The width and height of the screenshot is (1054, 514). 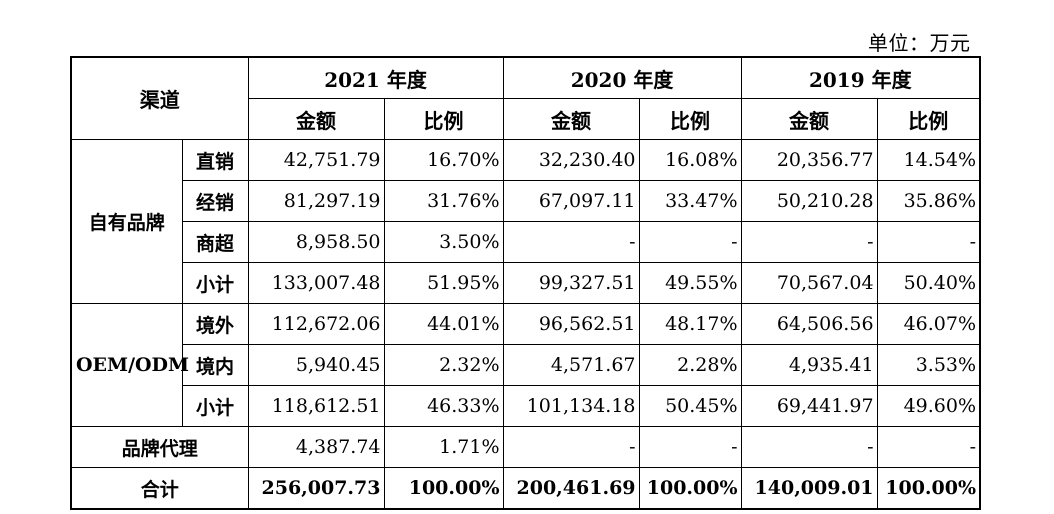 I want to click on cell-ratio: 16.08%, so click(x=690, y=160).